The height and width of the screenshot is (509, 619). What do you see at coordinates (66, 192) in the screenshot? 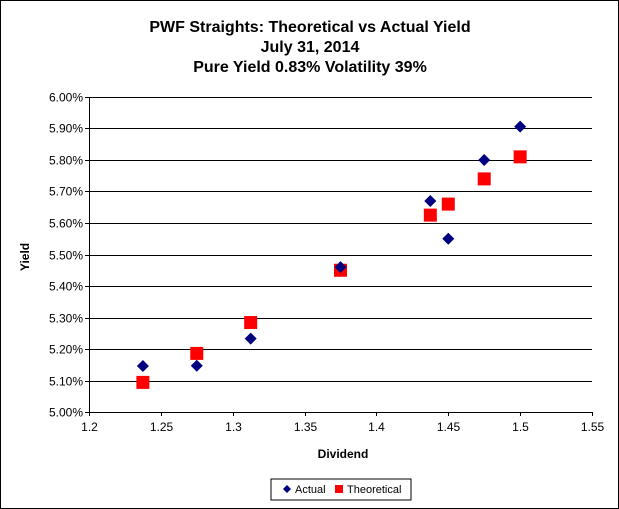
I see `y-tick-label: 5.70%` at bounding box center [66, 192].